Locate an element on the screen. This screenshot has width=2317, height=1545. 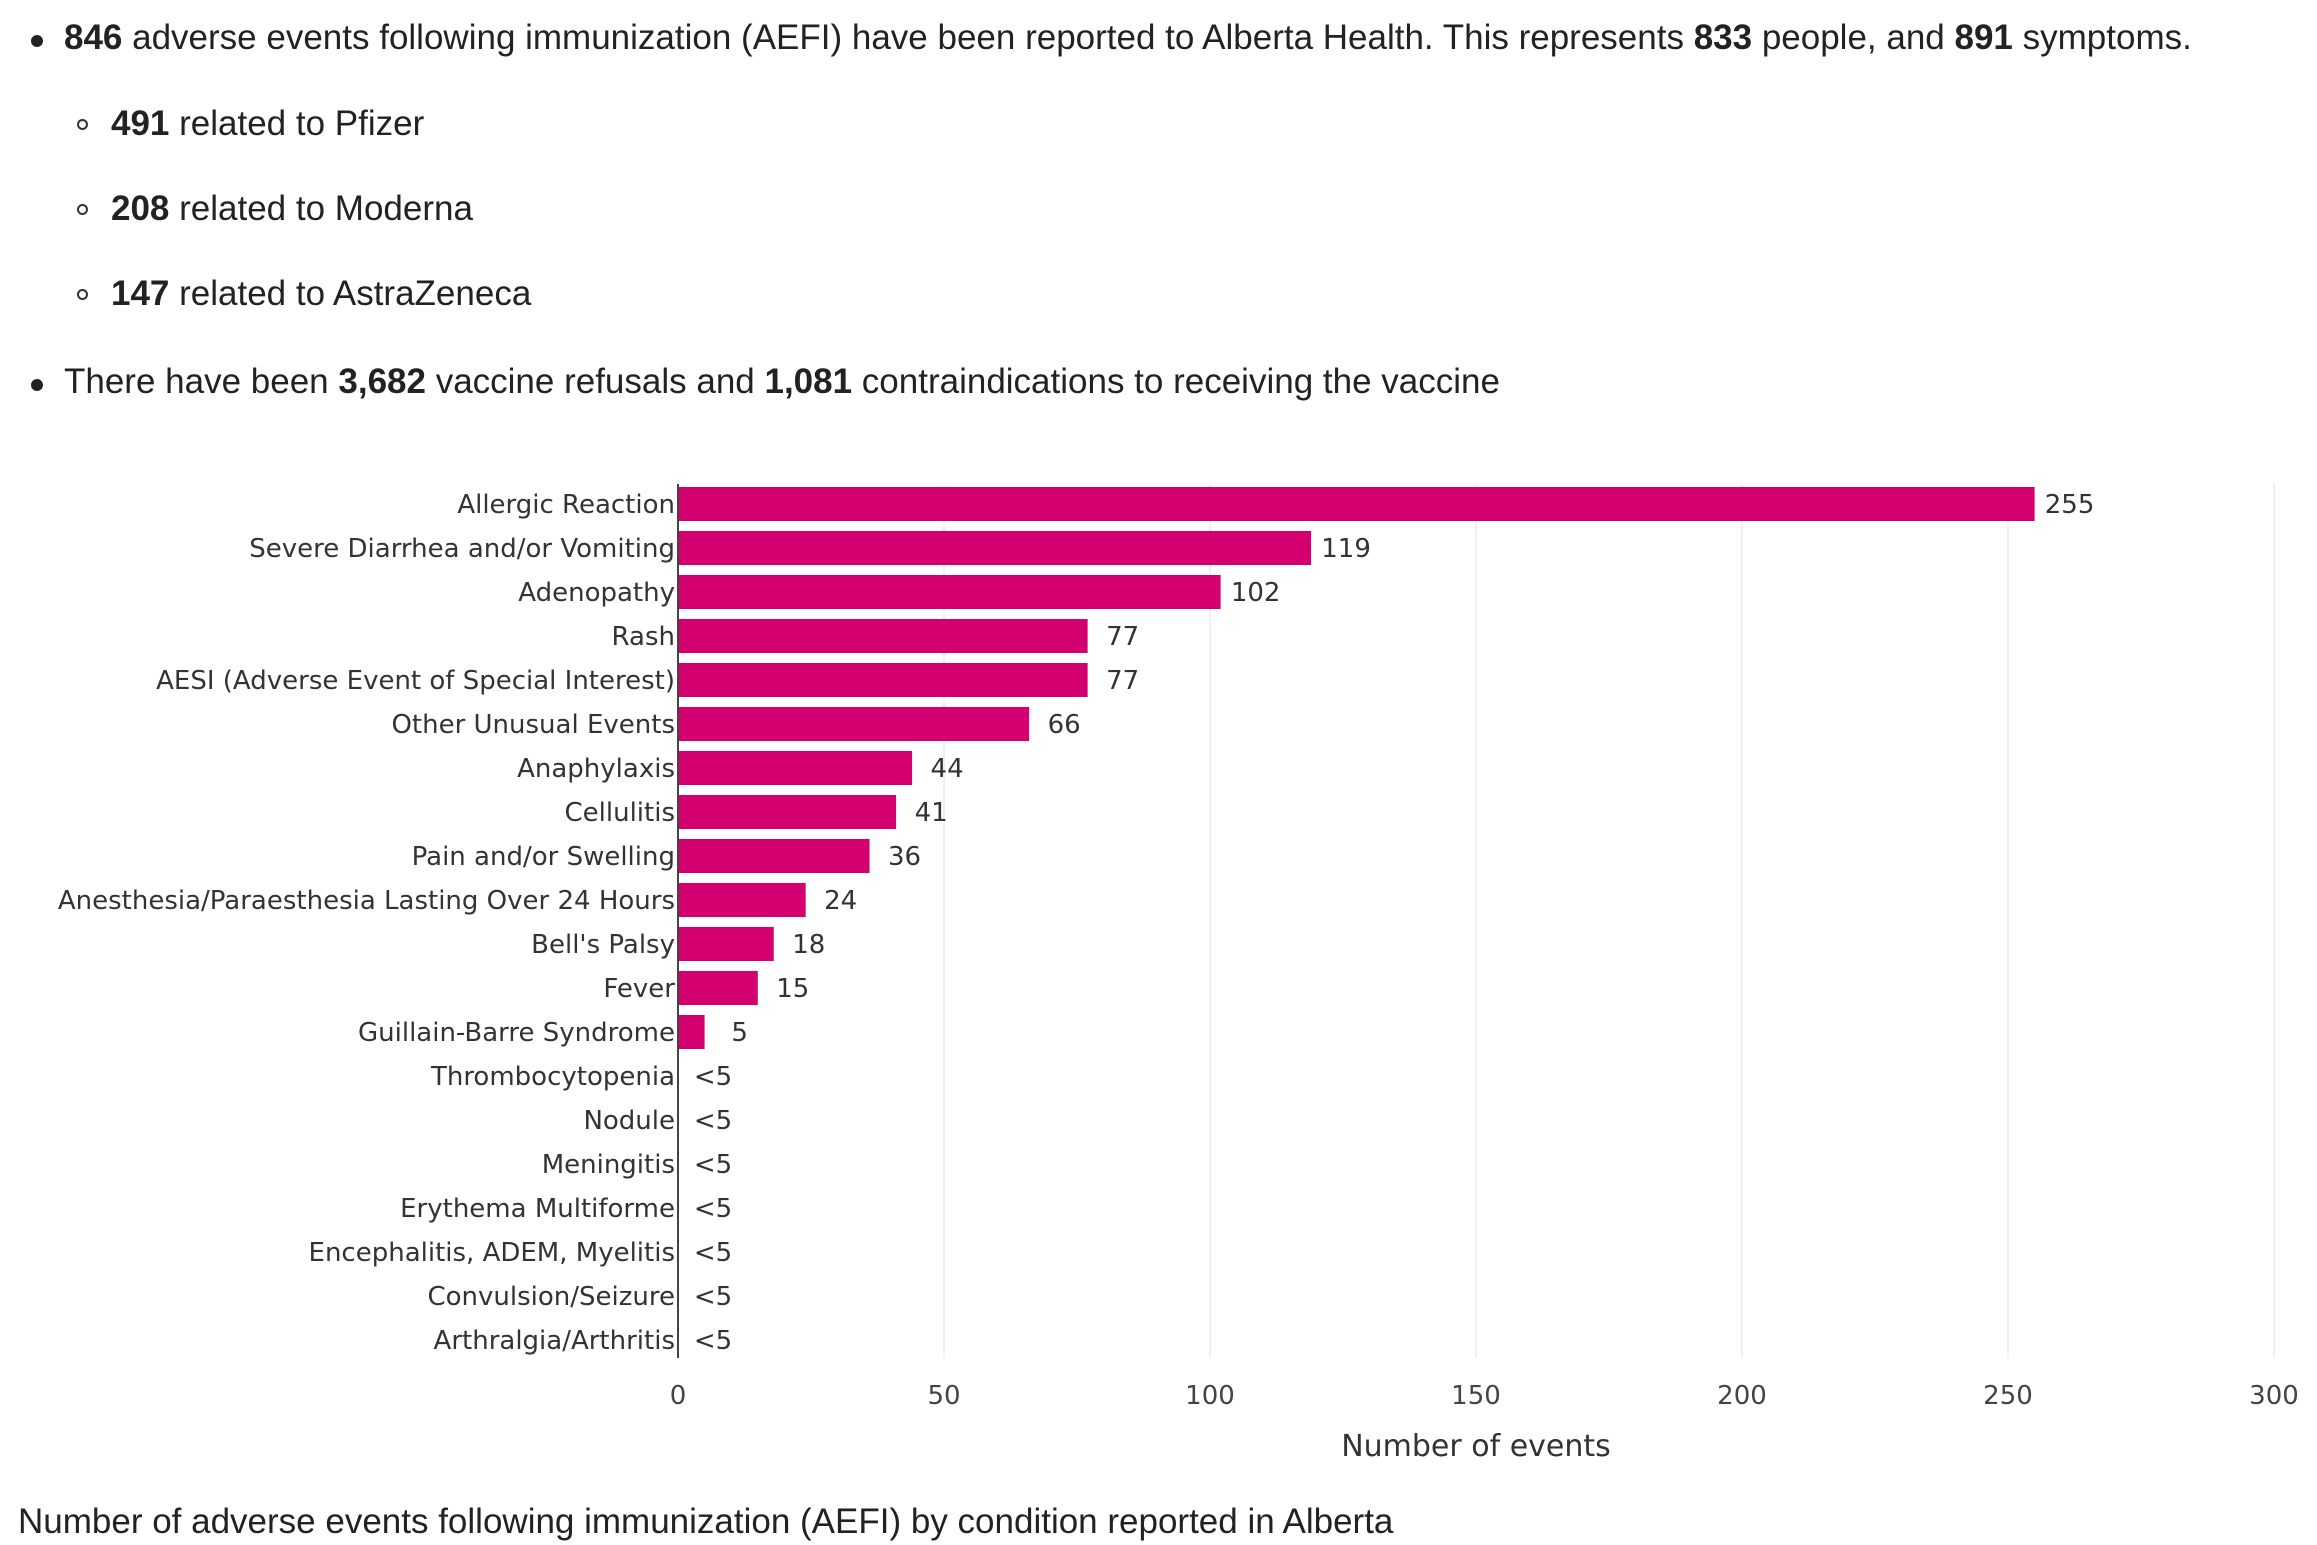
x-tick-label: 200 is located at coordinates (1742, 1396).